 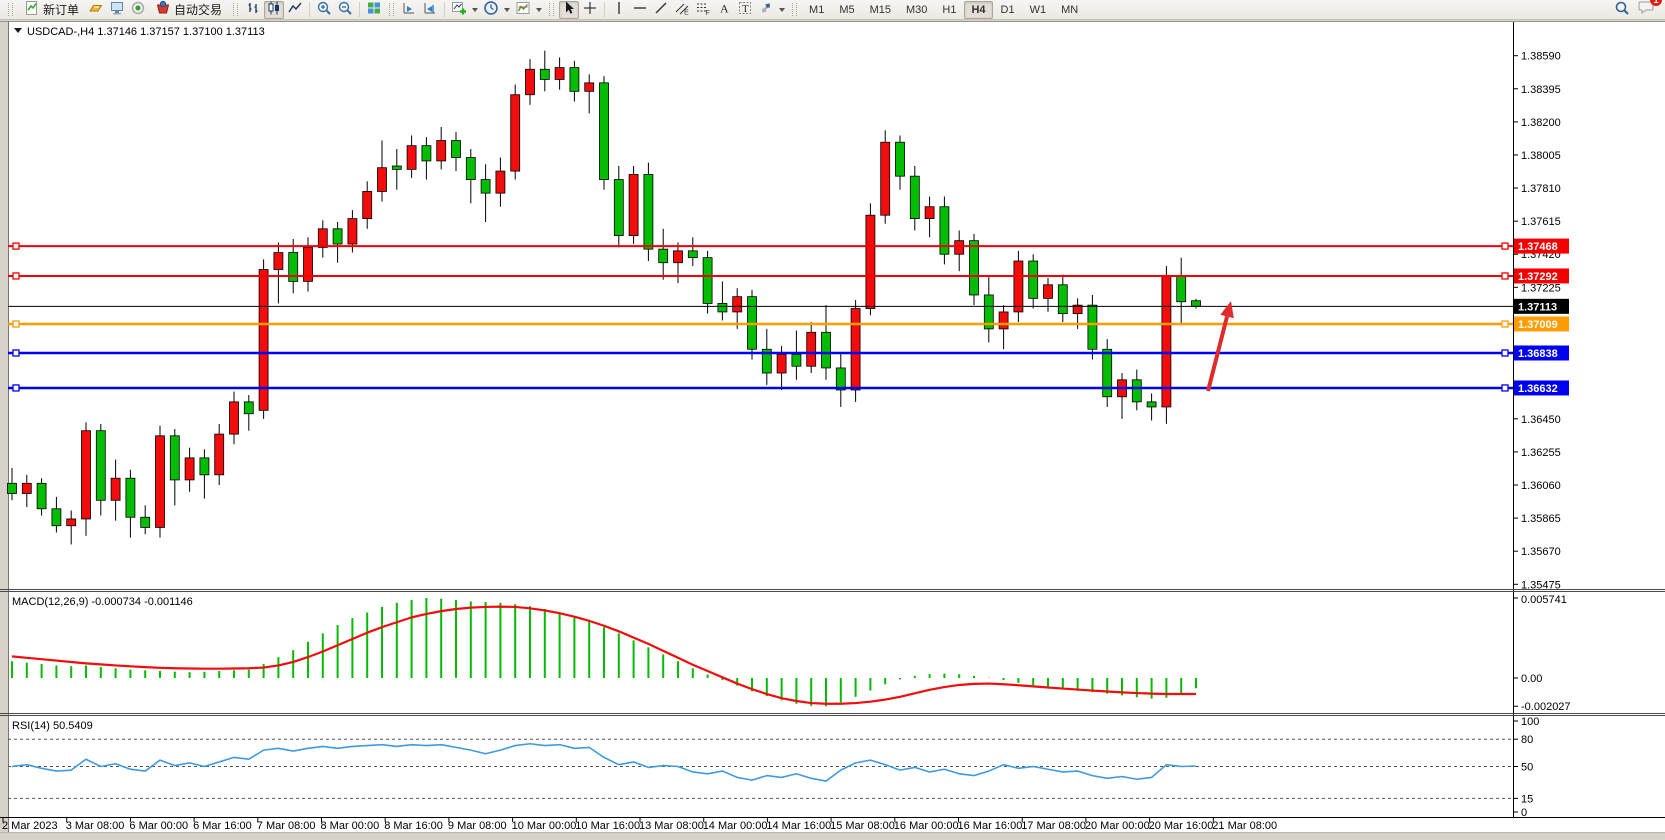 What do you see at coordinates (528, 10) in the screenshot?
I see `template-button` at bounding box center [528, 10].